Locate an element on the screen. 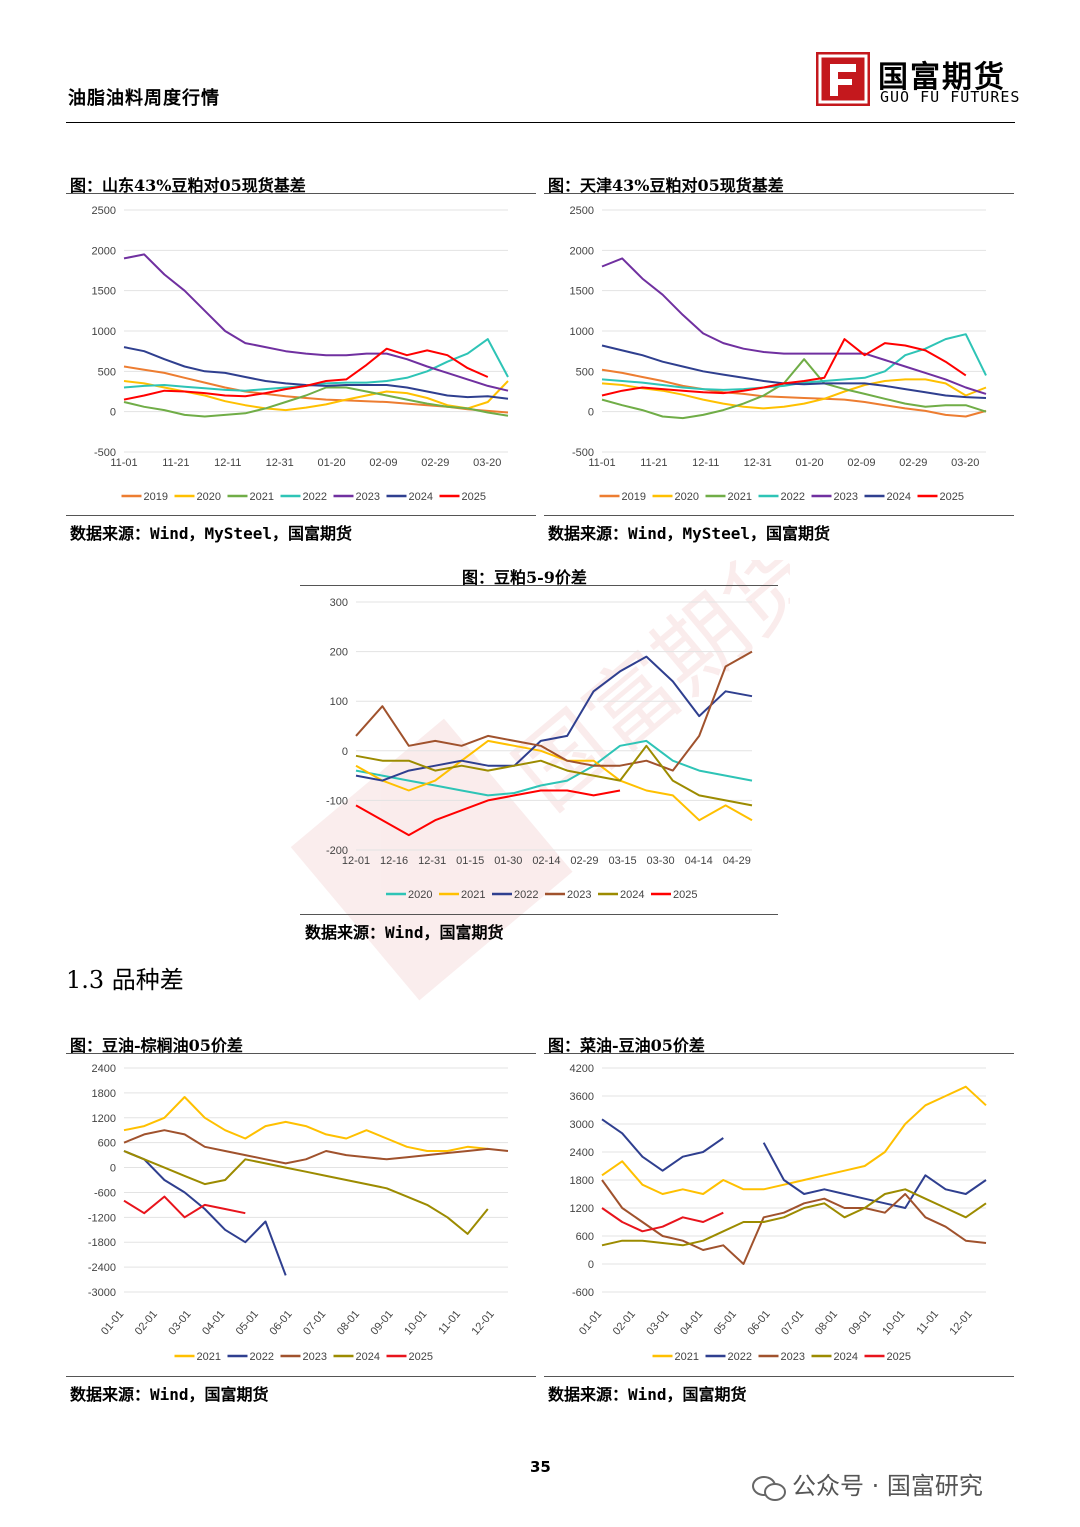  company-logo: 国富期货 GUO FU FUTURES is located at coordinates (917, 82).